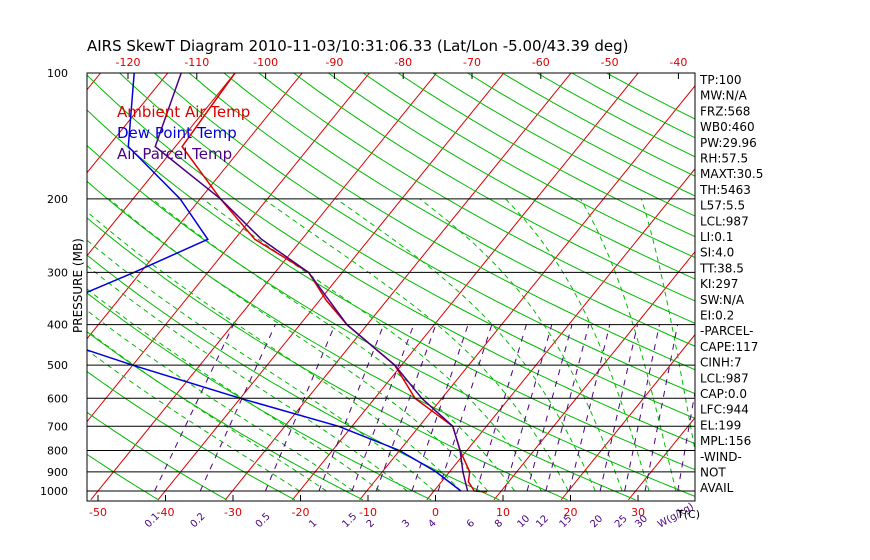  Describe the element at coordinates (721, 457) in the screenshot. I see `index-line: -WIND-` at that location.